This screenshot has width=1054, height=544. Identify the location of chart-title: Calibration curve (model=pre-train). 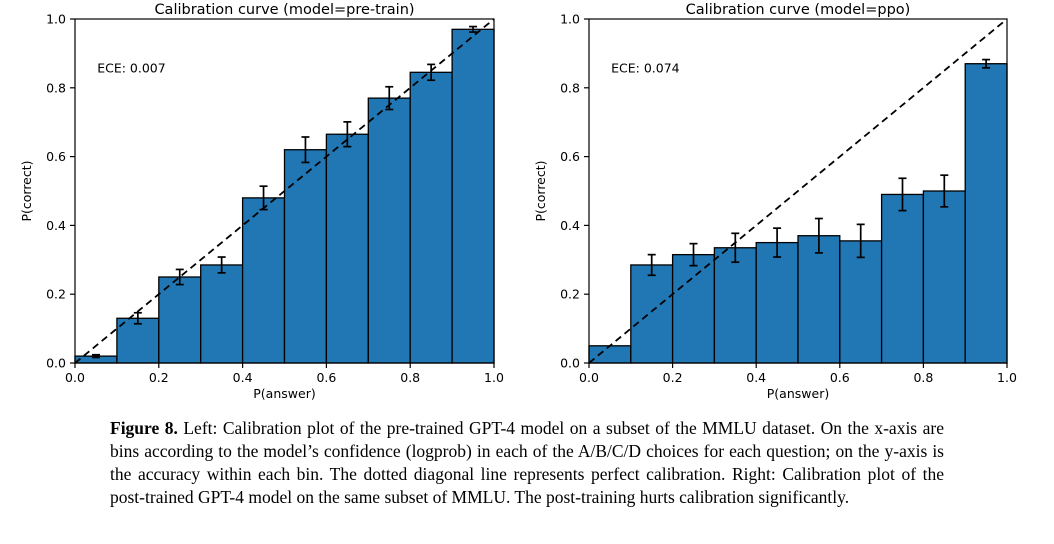
(284, 10).